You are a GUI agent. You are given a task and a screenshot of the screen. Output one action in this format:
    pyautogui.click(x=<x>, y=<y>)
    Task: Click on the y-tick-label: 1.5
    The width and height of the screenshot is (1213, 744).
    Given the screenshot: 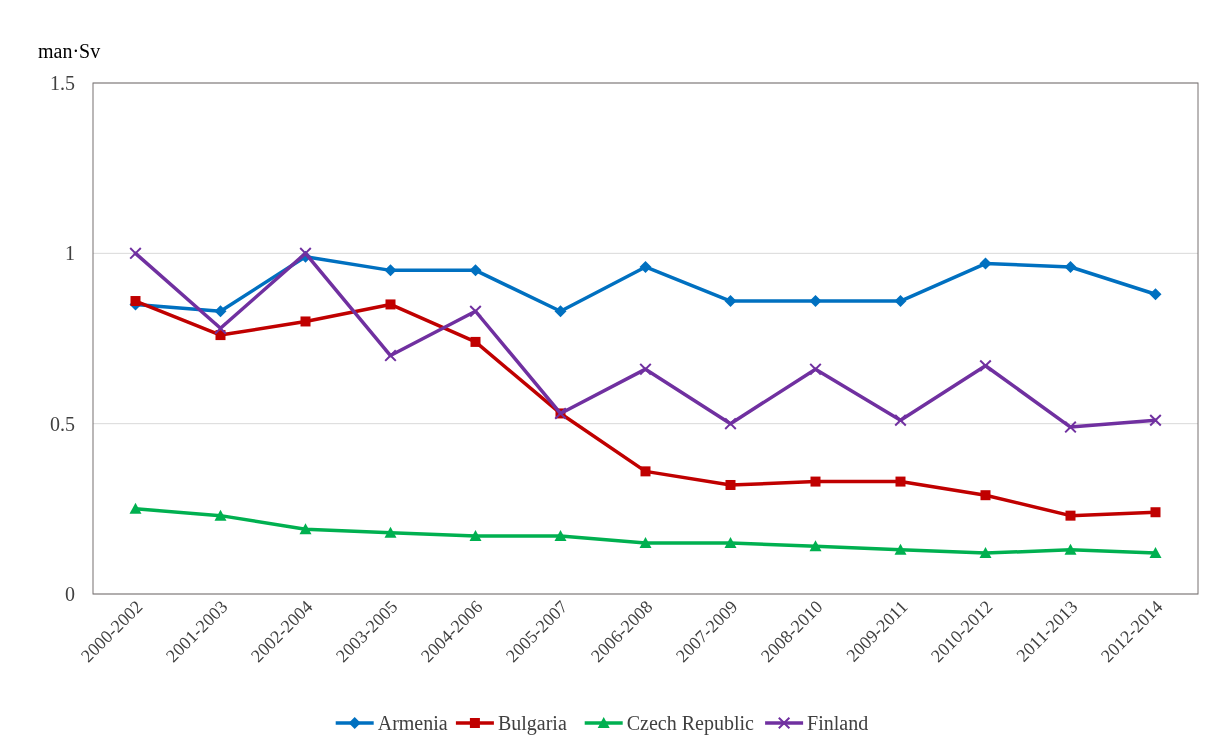 What is the action you would take?
    pyautogui.click(x=62, y=83)
    